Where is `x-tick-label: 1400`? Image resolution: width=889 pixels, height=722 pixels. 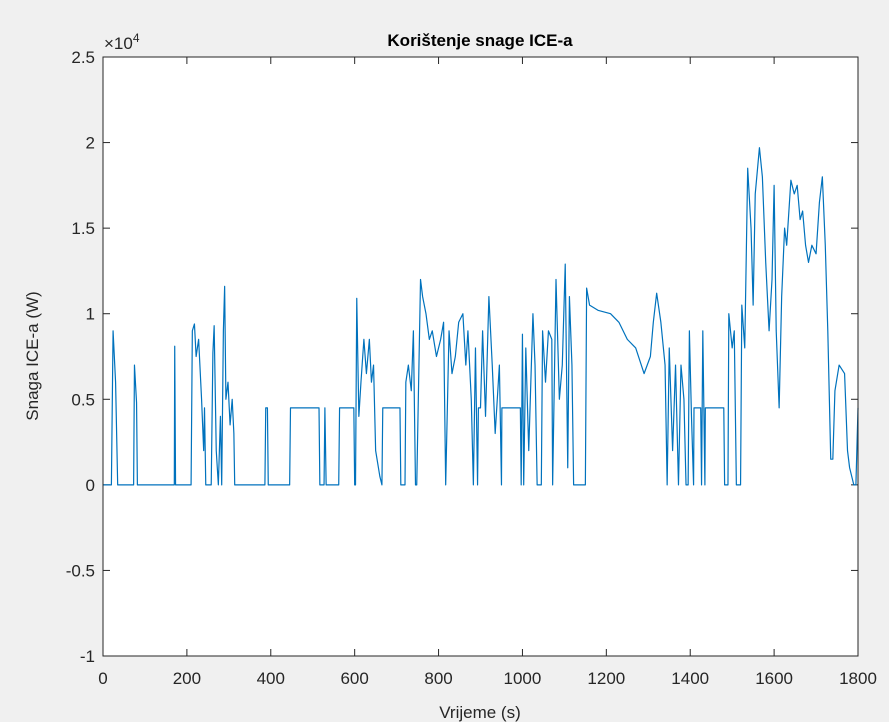 x-tick-label: 1400 is located at coordinates (690, 678).